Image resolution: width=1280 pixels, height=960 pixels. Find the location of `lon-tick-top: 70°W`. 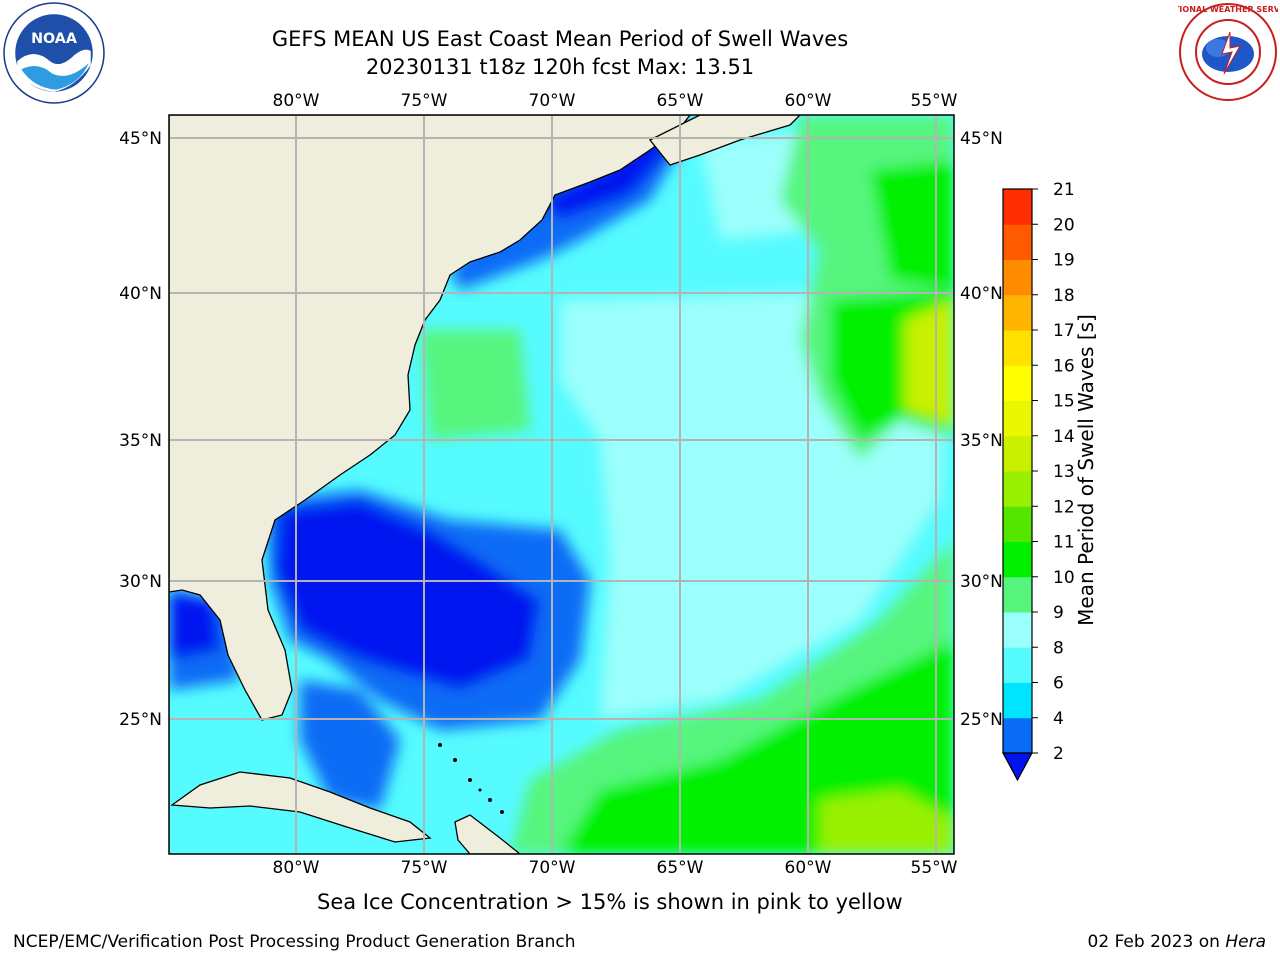

lon-tick-top: 70°W is located at coordinates (552, 101).